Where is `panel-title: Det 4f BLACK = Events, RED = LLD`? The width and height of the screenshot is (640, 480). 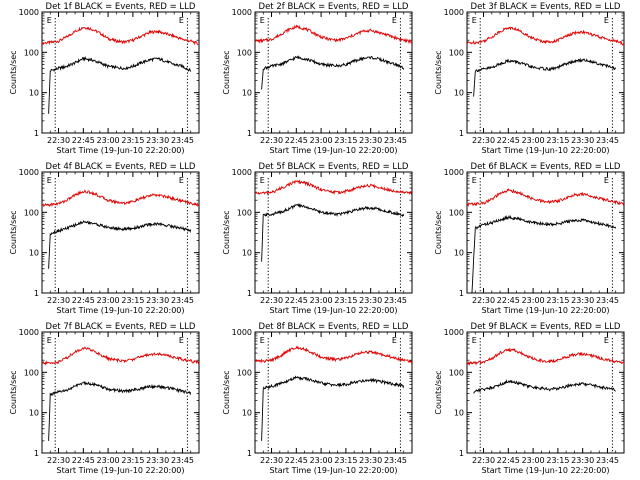
panel-title: Det 4f BLACK = Events, RED = LLD is located at coordinates (121, 167).